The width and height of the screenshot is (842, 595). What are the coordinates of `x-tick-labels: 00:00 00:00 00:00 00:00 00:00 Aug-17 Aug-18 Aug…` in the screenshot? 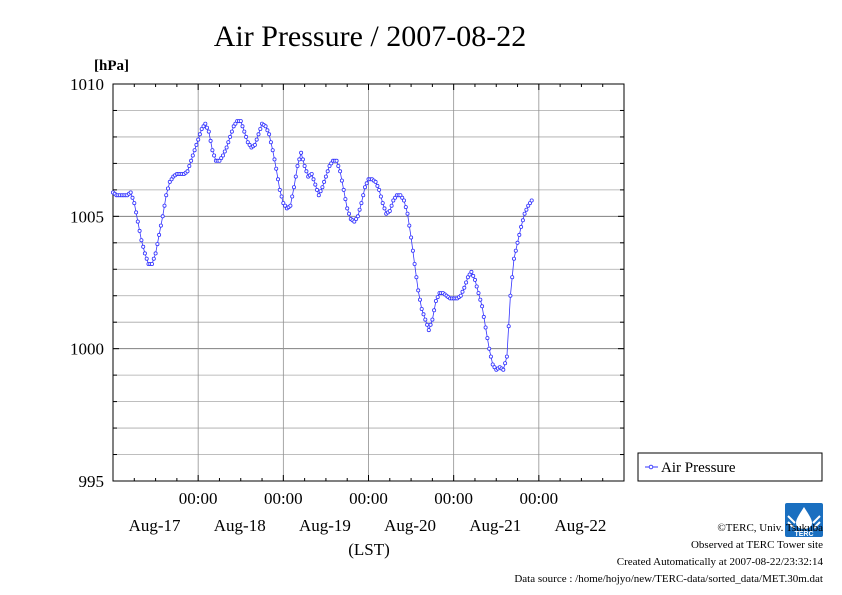 It's located at (368, 512).